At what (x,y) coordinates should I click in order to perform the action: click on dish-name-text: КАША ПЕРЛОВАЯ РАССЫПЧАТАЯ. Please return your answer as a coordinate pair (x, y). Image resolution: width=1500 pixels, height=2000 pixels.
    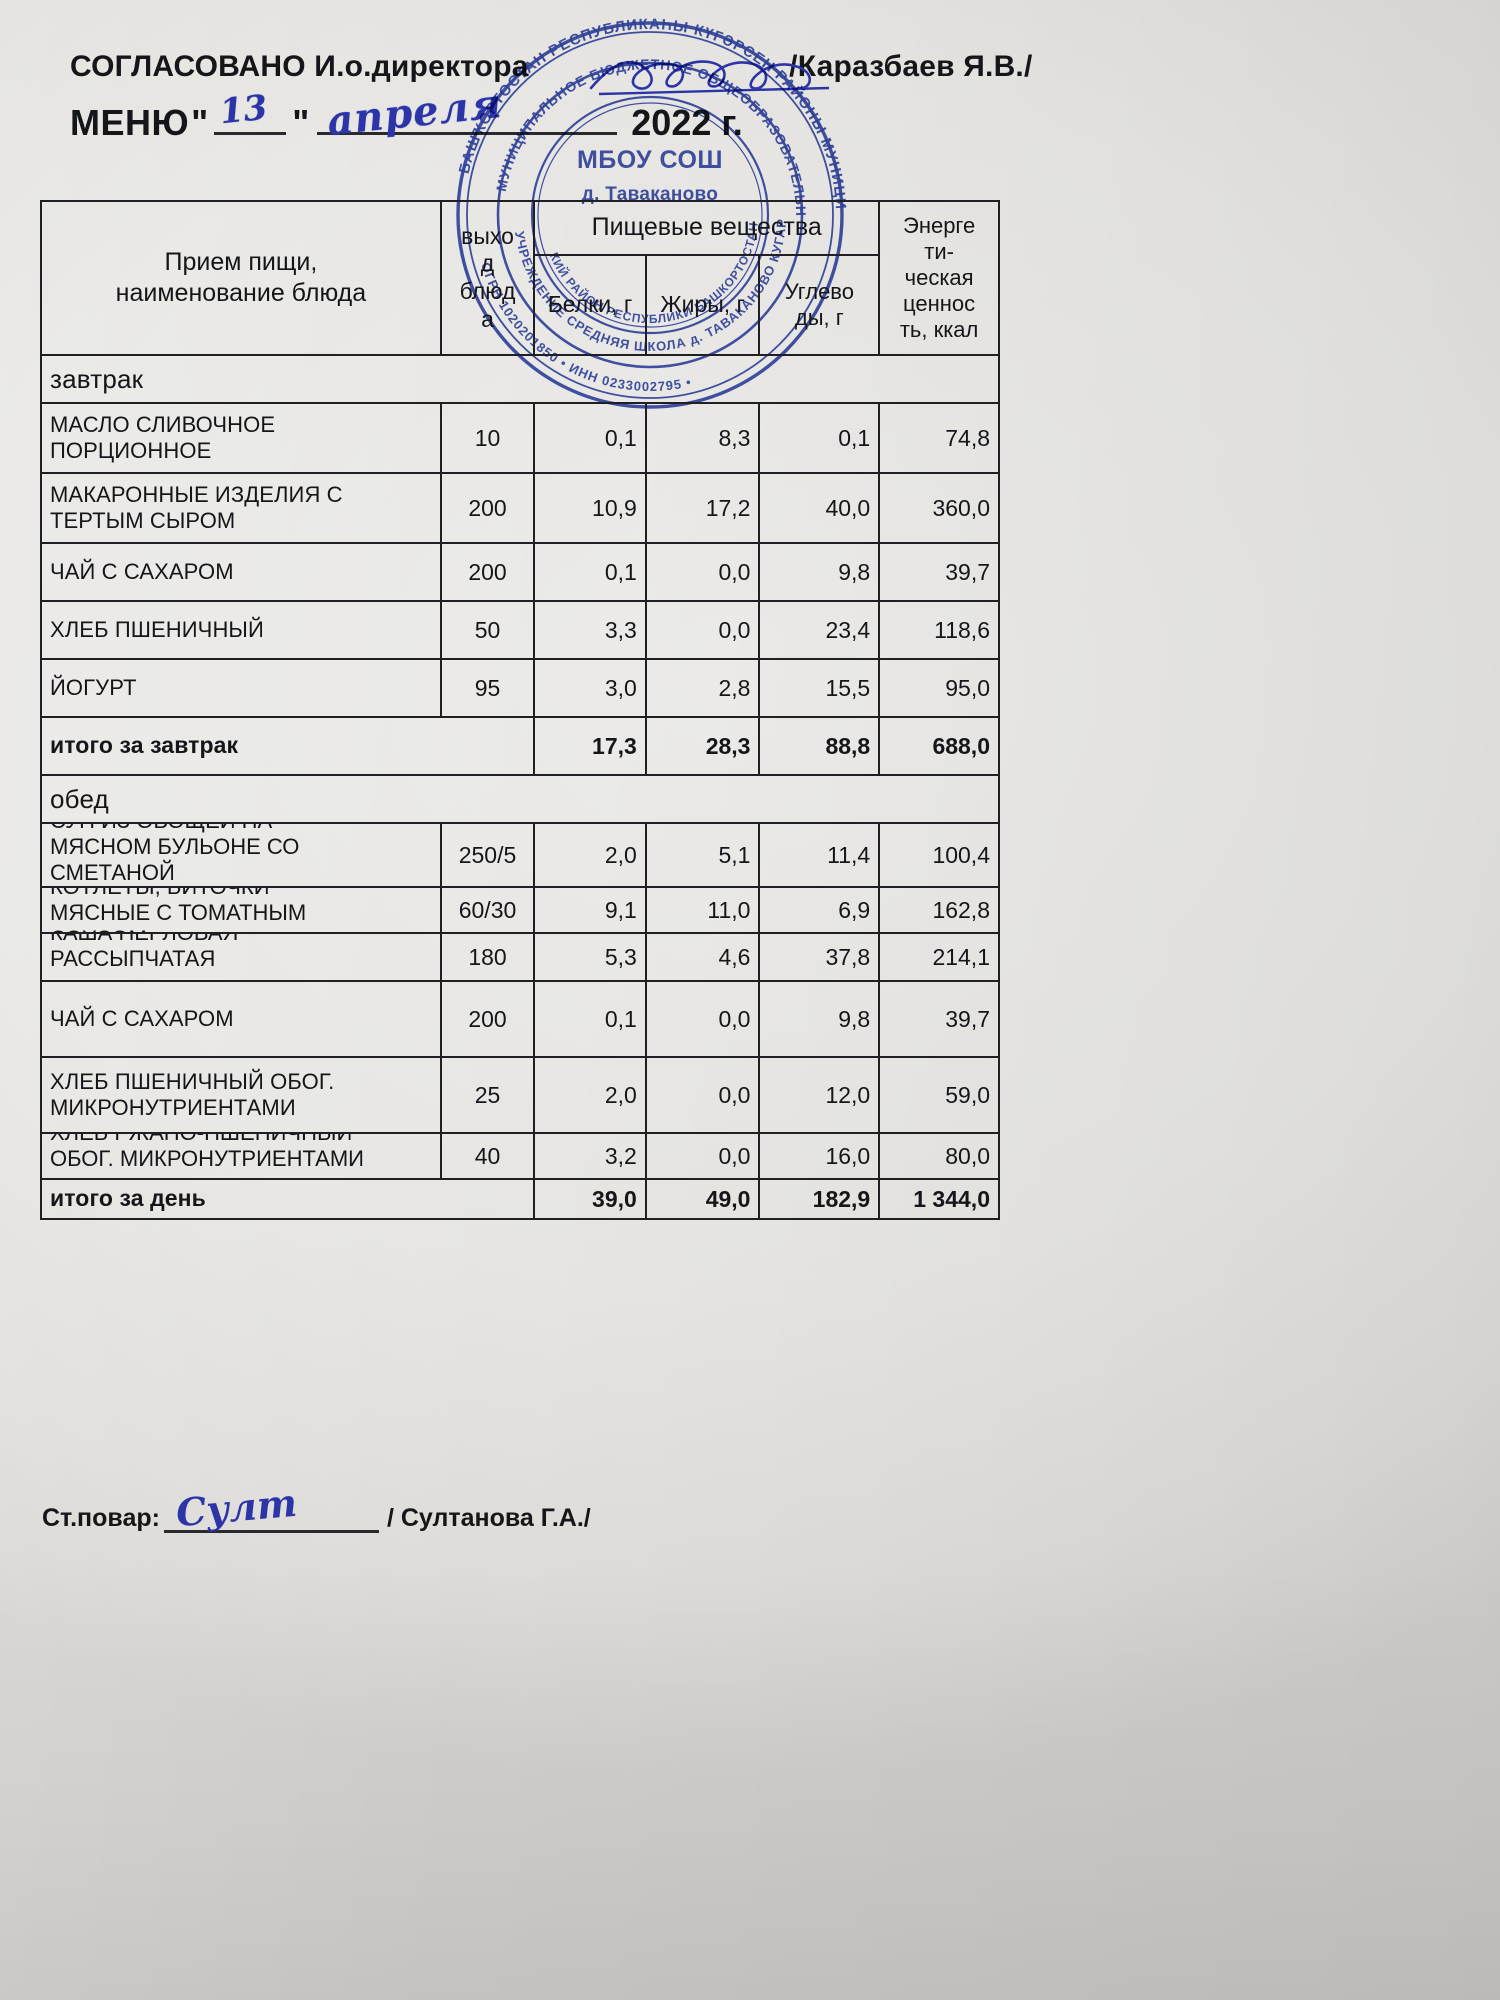
    Looking at the image, I should click on (144, 953).